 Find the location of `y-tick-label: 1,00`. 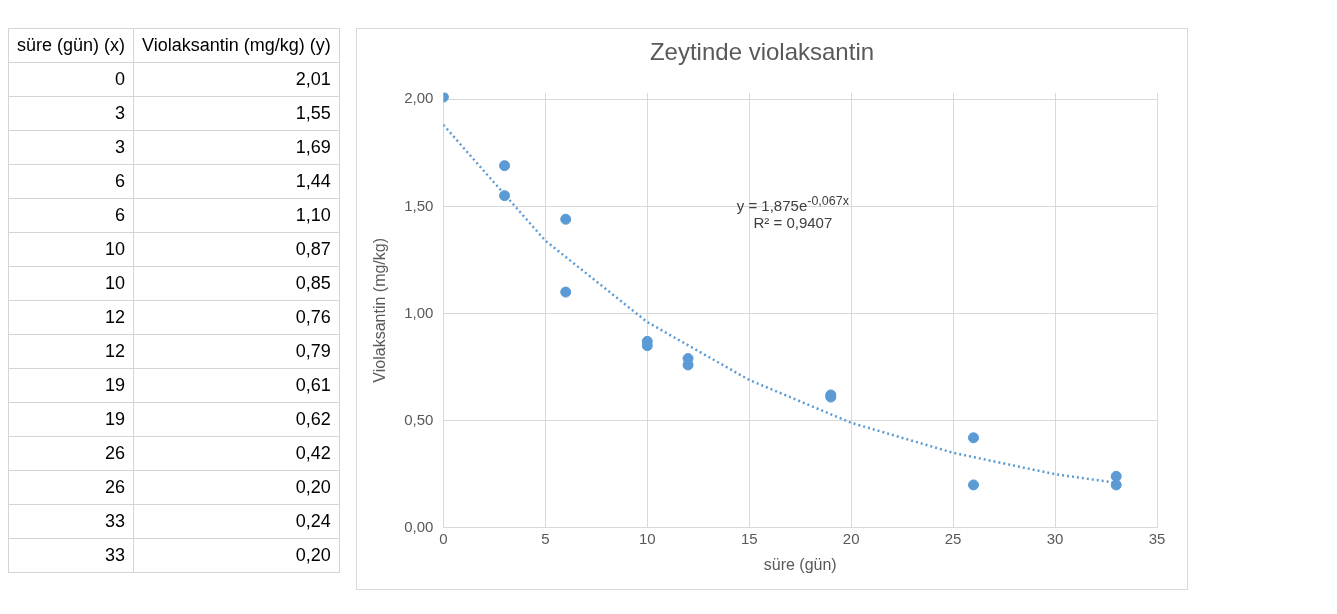

y-tick-label: 1,00 is located at coordinates (418, 312).